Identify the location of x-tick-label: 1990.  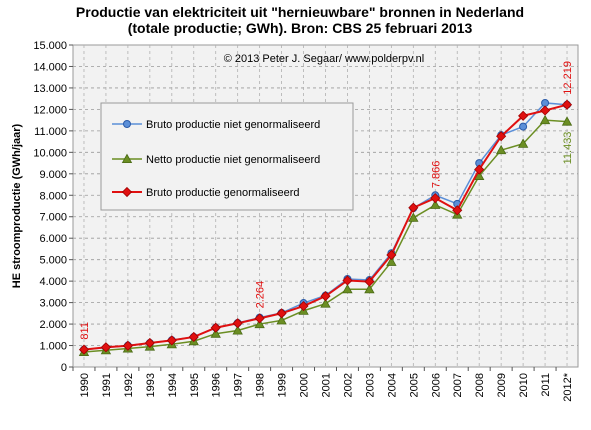
(85, 385).